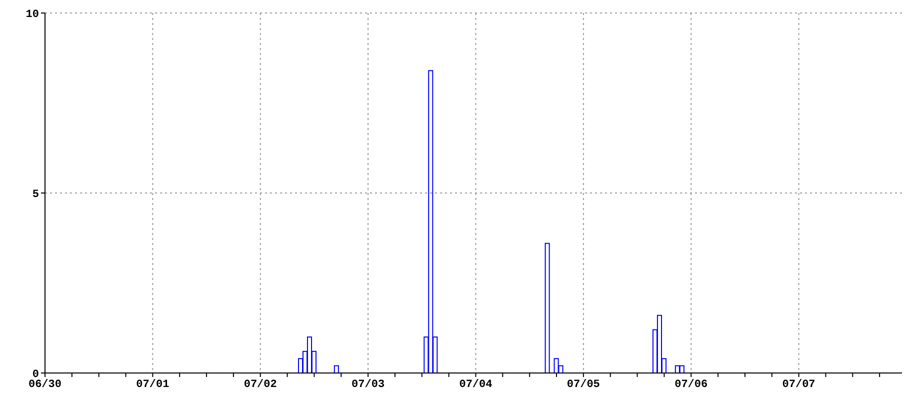 Image resolution: width=920 pixels, height=400 pixels. I want to click on x-tick-label: 07/01, so click(153, 384).